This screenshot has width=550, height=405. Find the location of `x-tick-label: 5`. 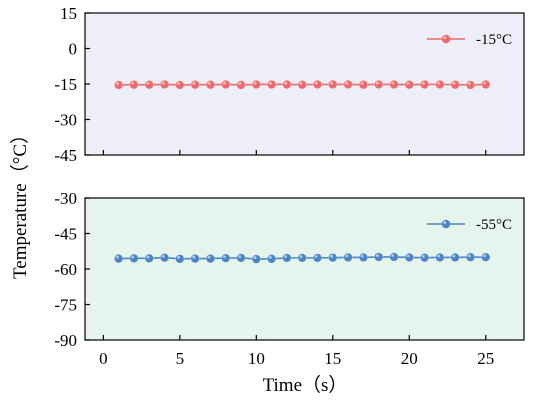

x-tick-label: 5 is located at coordinates (180, 358).